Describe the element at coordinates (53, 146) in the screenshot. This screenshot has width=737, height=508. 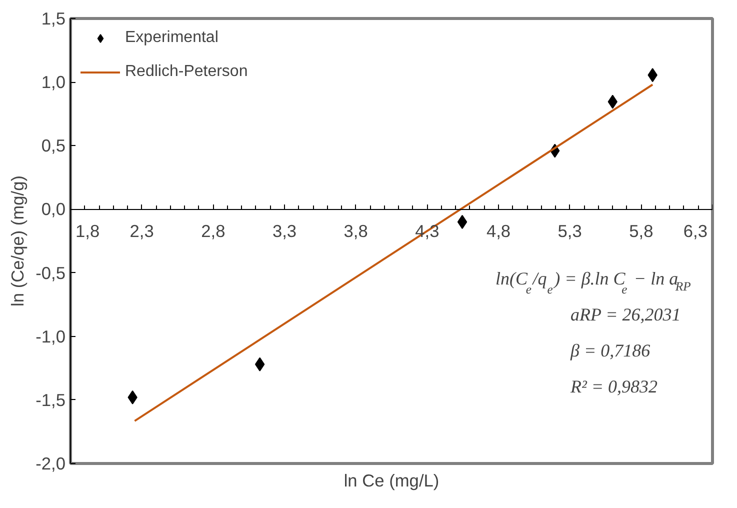
I see `y-tick-label: 0,5` at that location.